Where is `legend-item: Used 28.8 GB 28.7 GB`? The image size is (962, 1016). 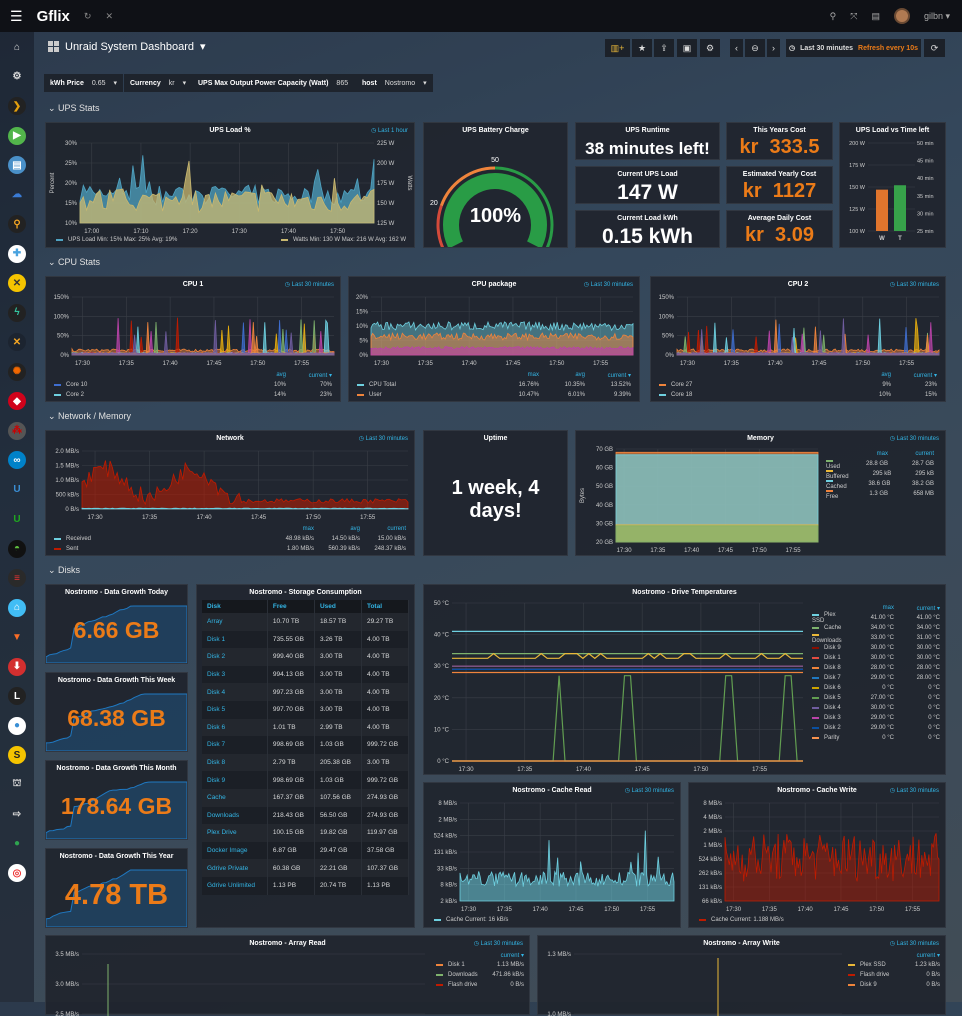
legend-item: Used 28.8 GB 28.7 GB is located at coordinates (880, 464).